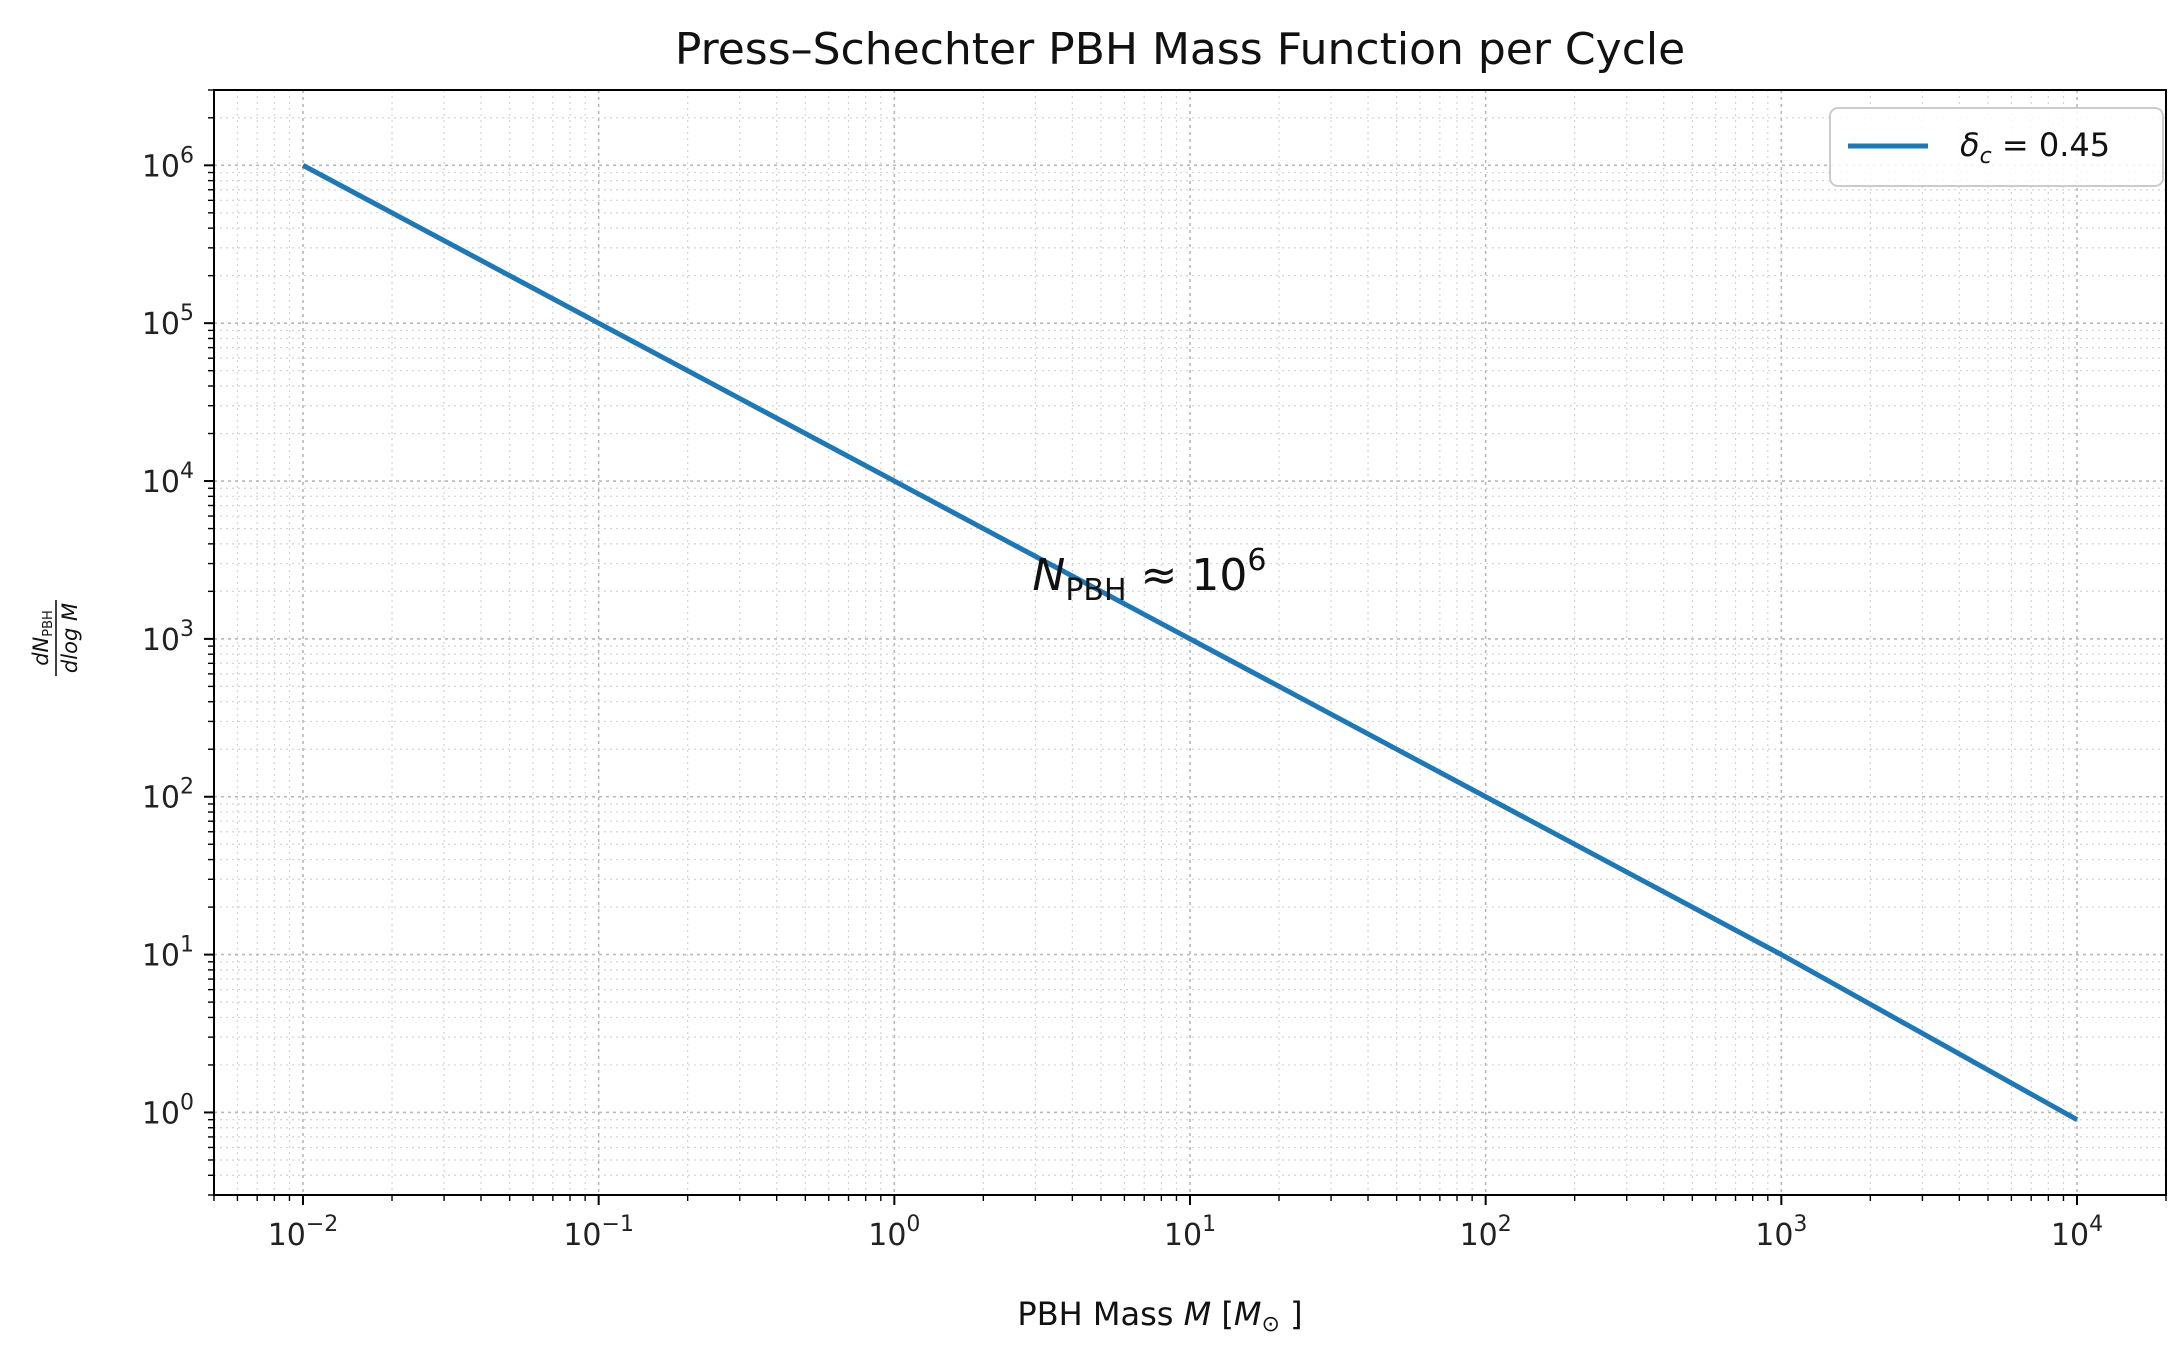  I want to click on annotation-rest: ≈ 10, so click(1187, 575).